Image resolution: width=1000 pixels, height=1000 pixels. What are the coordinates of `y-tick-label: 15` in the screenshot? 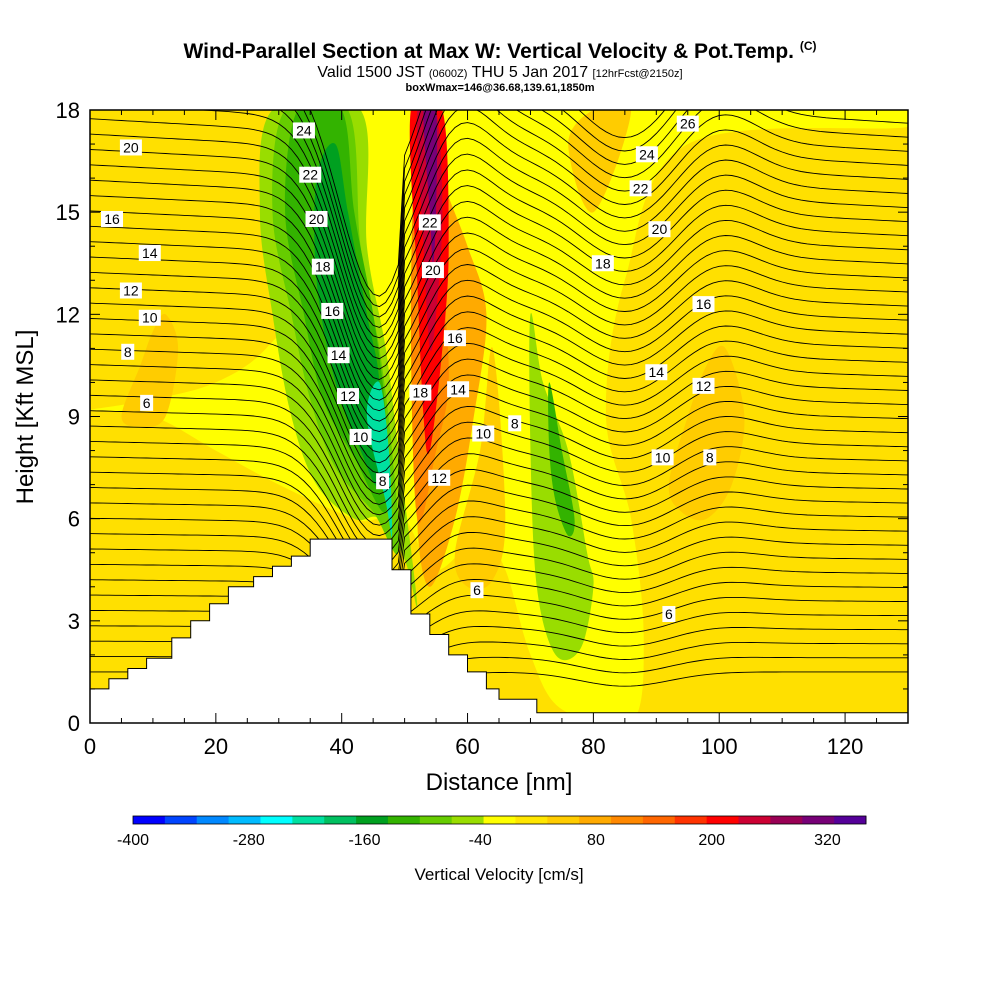 It's located at (68, 212).